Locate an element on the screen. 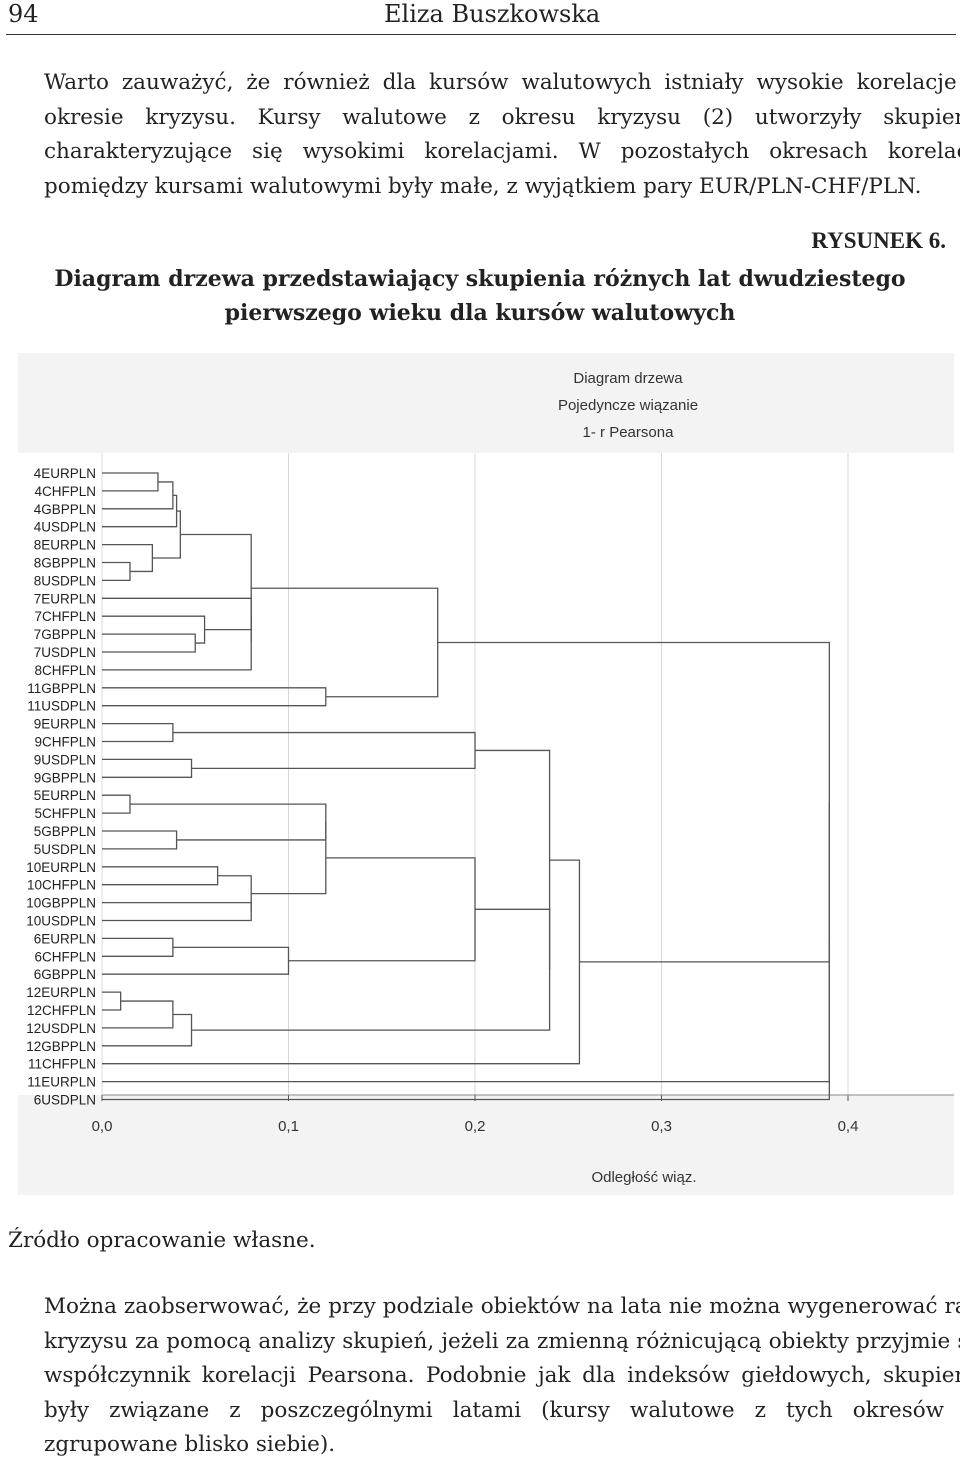 This screenshot has width=960, height=1463. leaf-label: 8CHFPLN is located at coordinates (65, 670).